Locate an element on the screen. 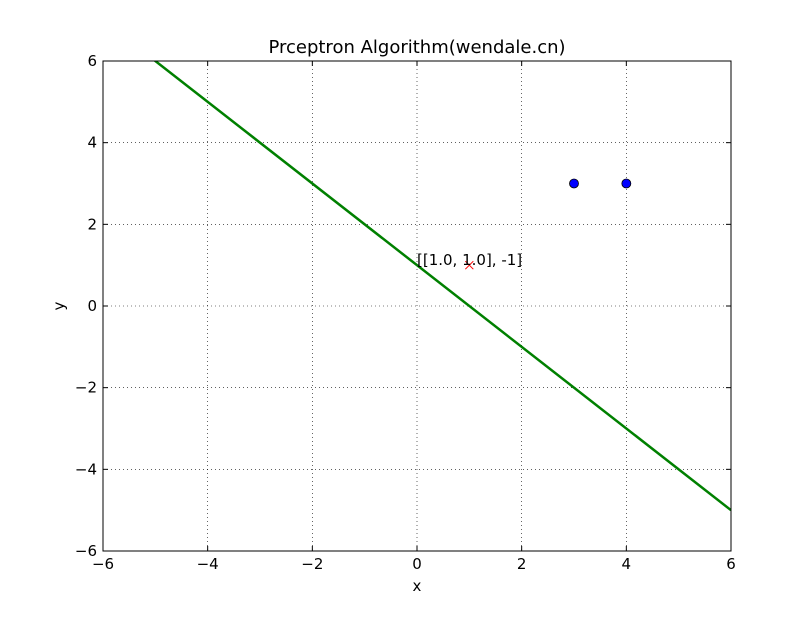  x-tick-label: 0 is located at coordinates (417, 564).